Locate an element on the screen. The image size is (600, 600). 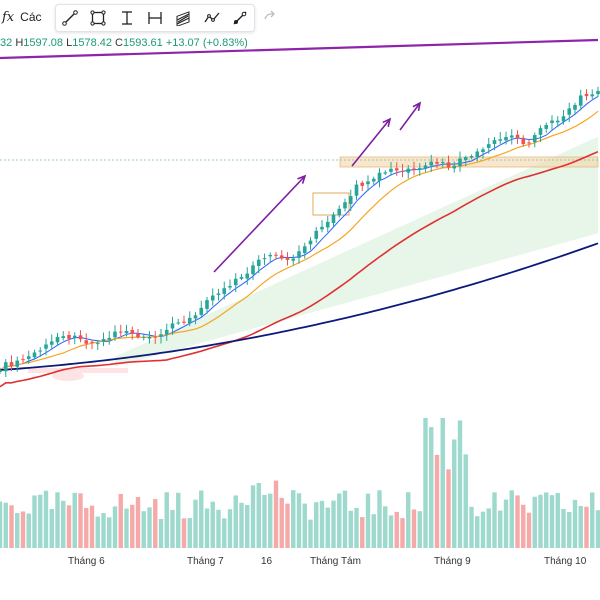
redo-icon is located at coordinates (270, 16).